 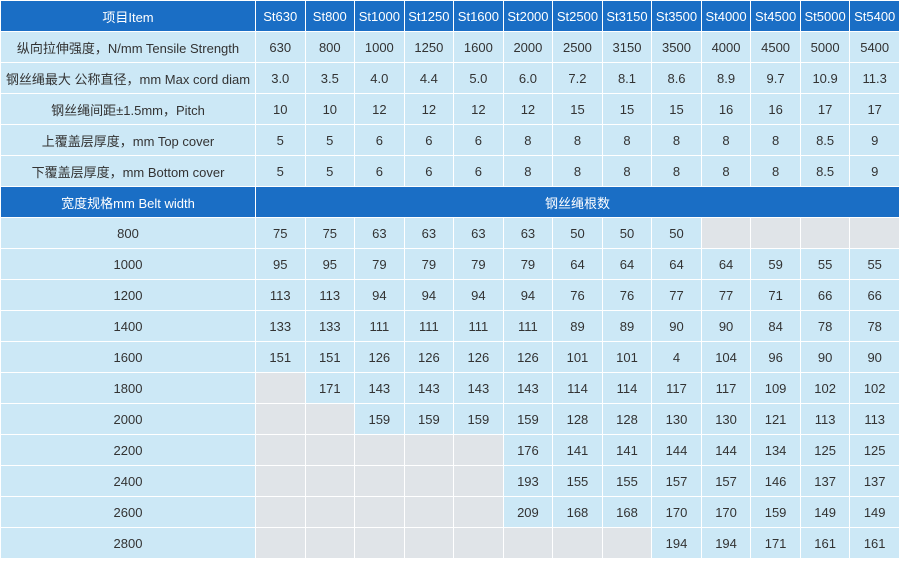 What do you see at coordinates (280, 264) in the screenshot?
I see `cord-count-cell: 95` at bounding box center [280, 264].